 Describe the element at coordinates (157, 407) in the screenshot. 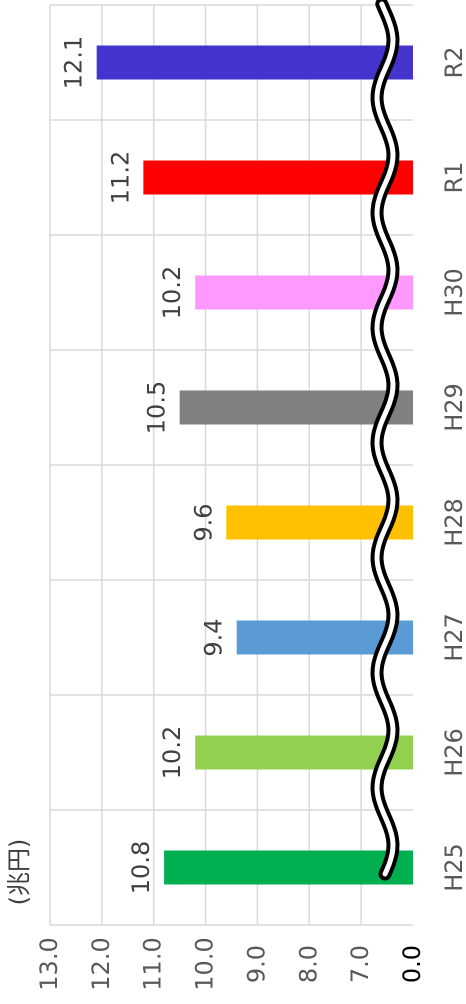

I see `value-label: 10.5` at that location.